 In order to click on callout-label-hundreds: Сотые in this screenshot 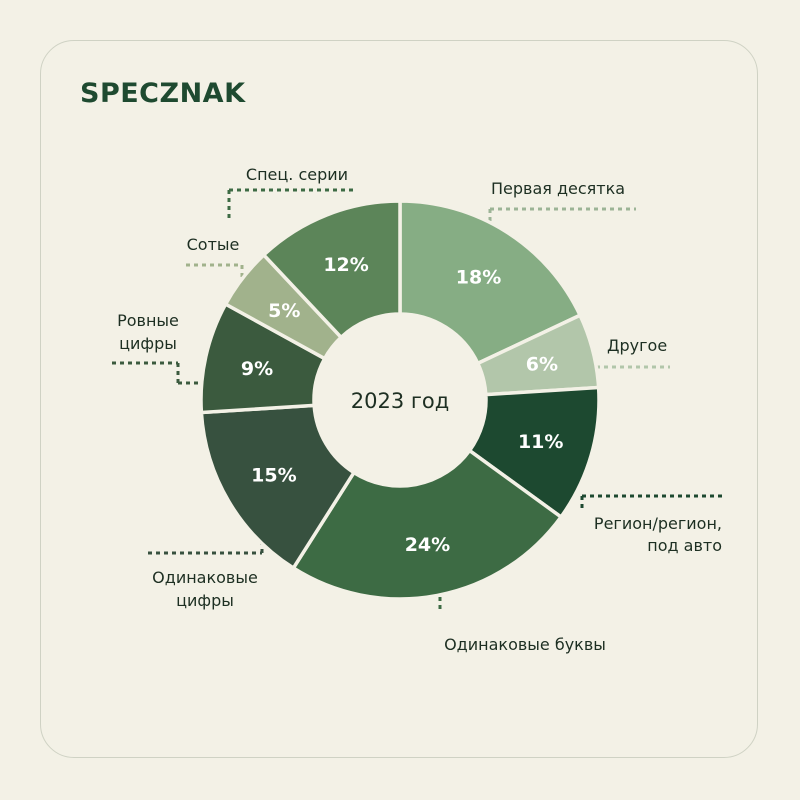, I will do `click(213, 244)`.